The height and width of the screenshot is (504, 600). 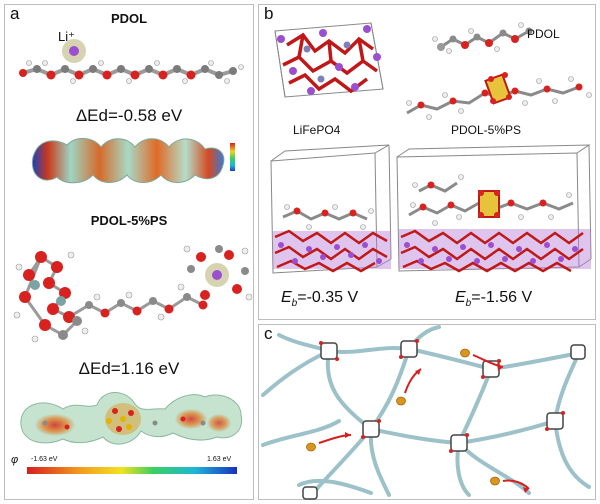 I want to click on slab-atoms-left, so click(x=332, y=238).